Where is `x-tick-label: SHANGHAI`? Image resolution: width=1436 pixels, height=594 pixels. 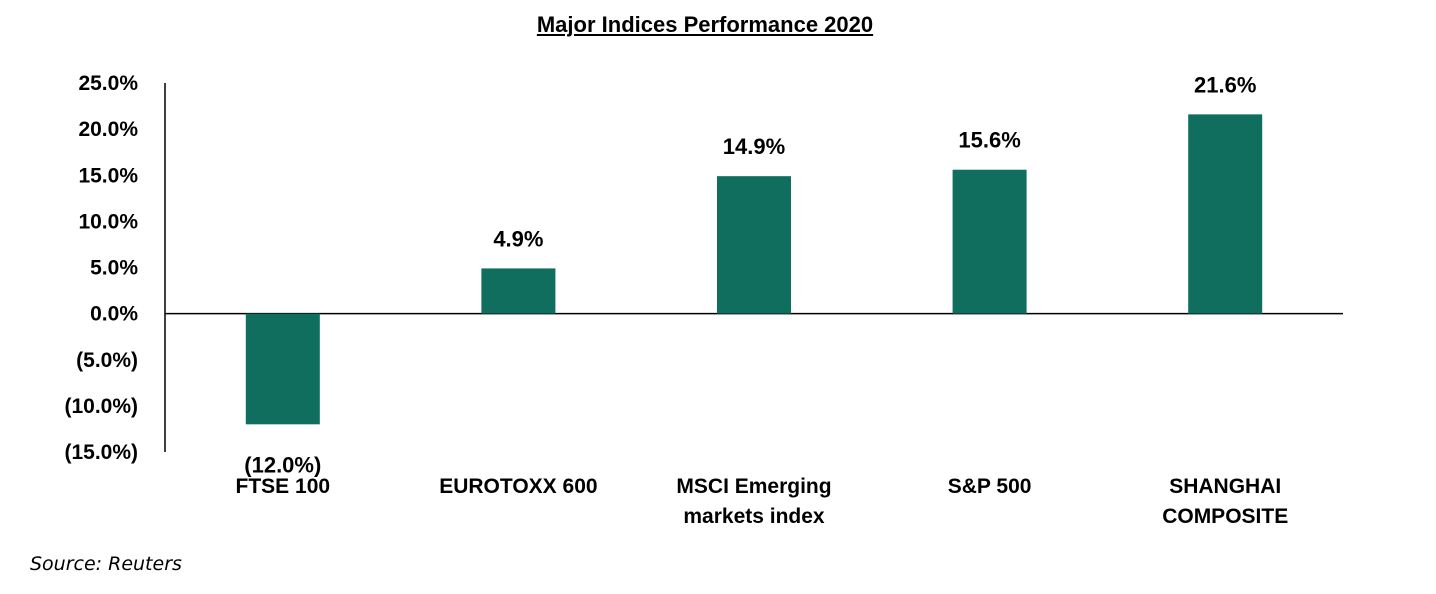
x-tick-label: SHANGHAI is located at coordinates (1225, 486).